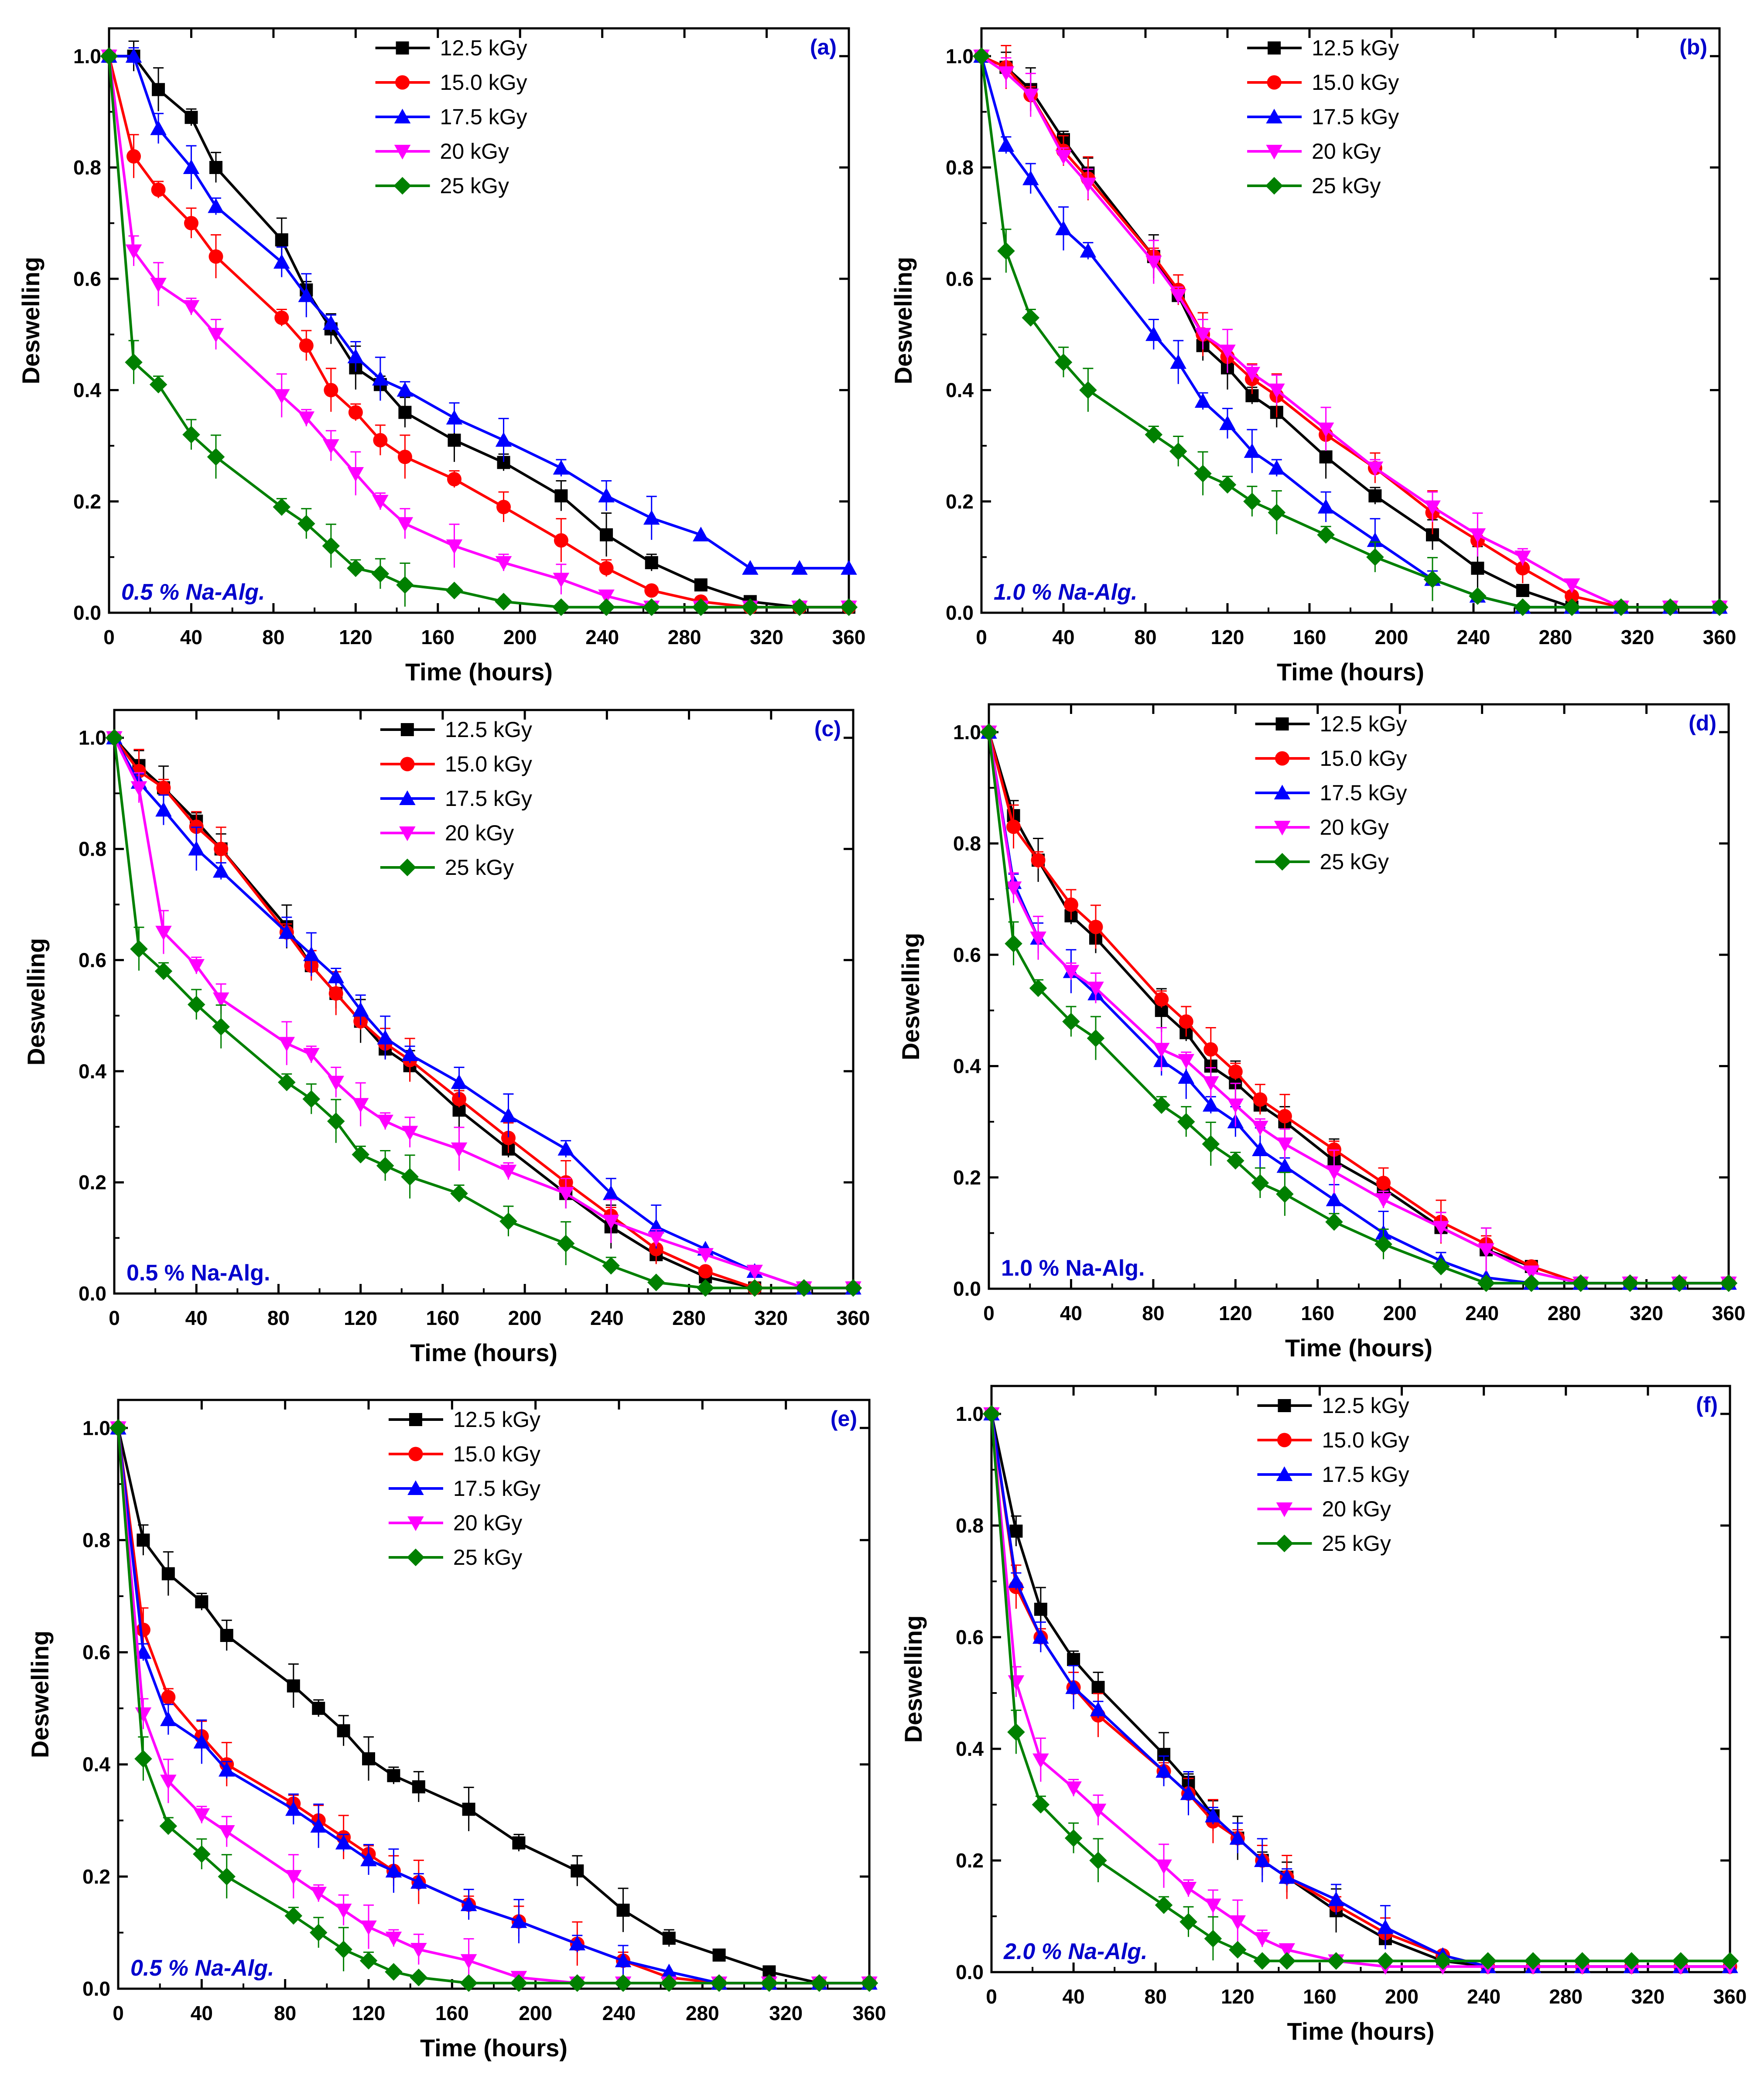  What do you see at coordinates (96, 1988) in the screenshot?
I see `y-tick-label: 0.0` at bounding box center [96, 1988].